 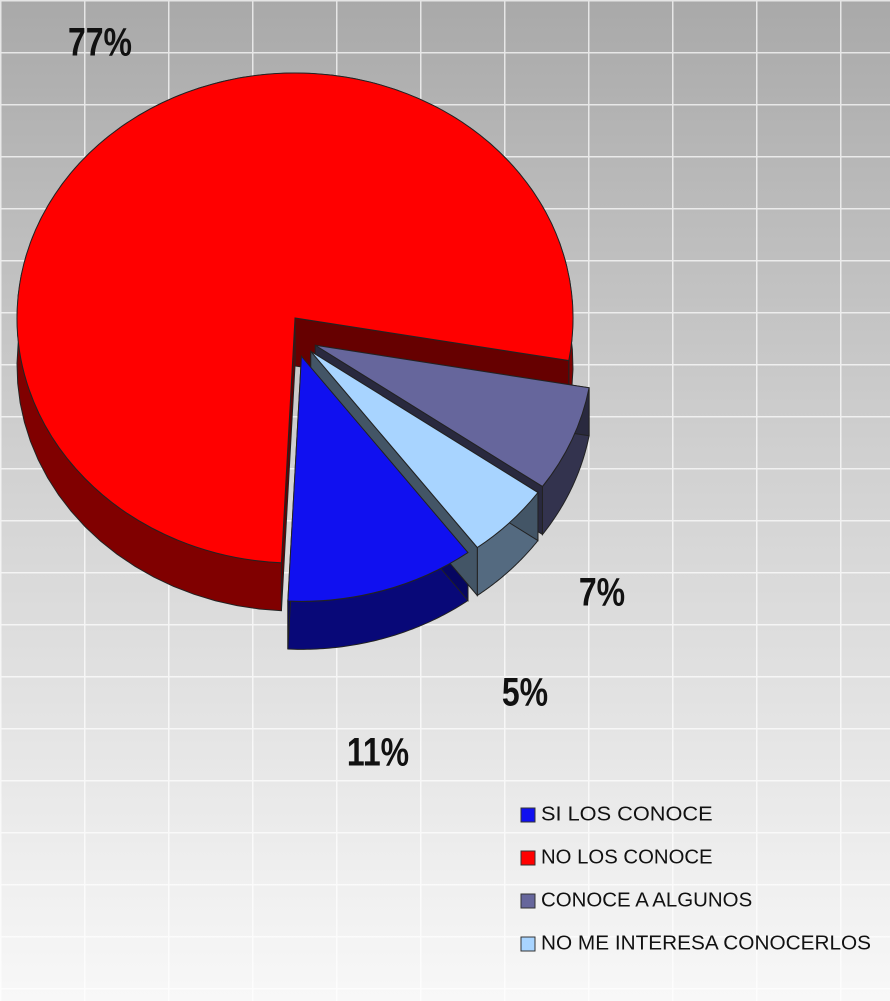 What do you see at coordinates (378, 751) in the screenshot?
I see `data-label: 11%` at bounding box center [378, 751].